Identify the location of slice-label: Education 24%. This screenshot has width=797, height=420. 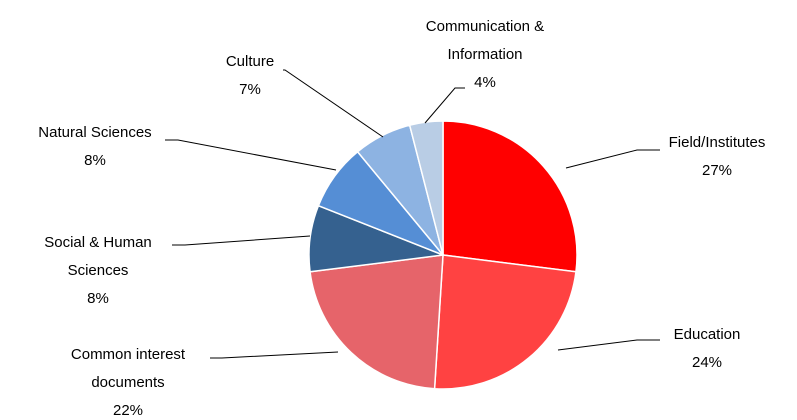
(702, 349).